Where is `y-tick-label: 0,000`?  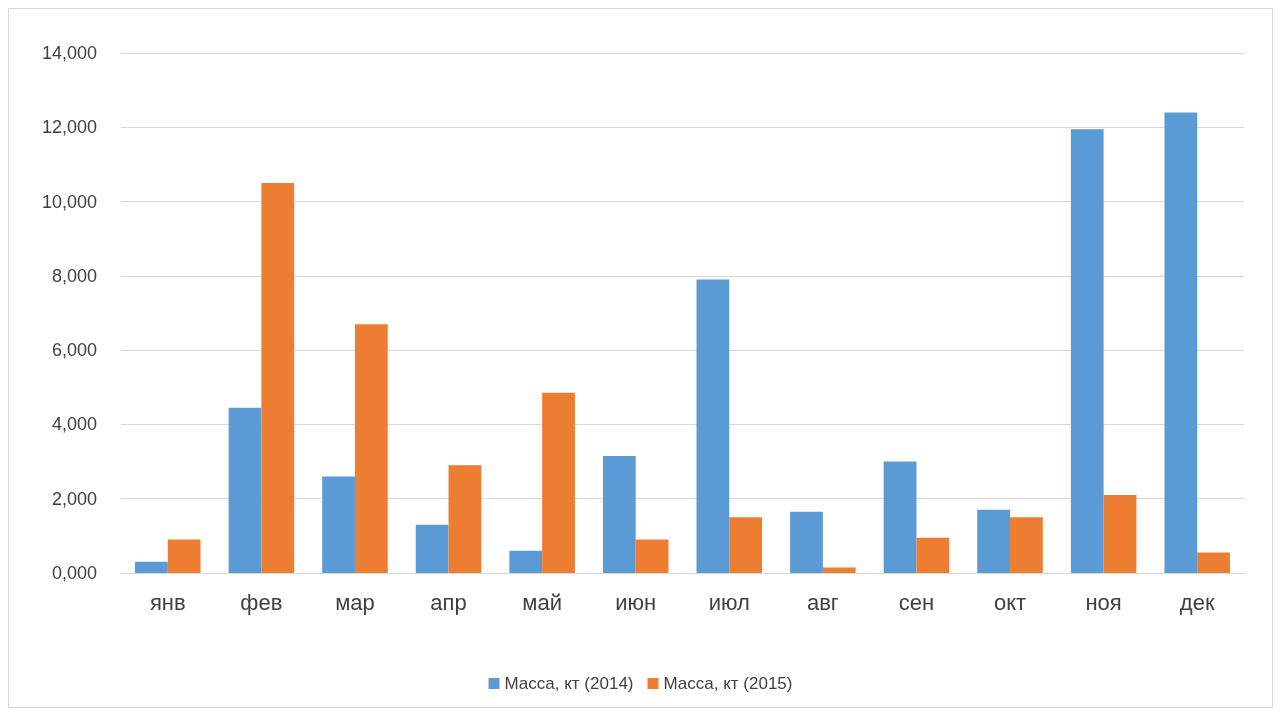 y-tick-label: 0,000 is located at coordinates (74, 573).